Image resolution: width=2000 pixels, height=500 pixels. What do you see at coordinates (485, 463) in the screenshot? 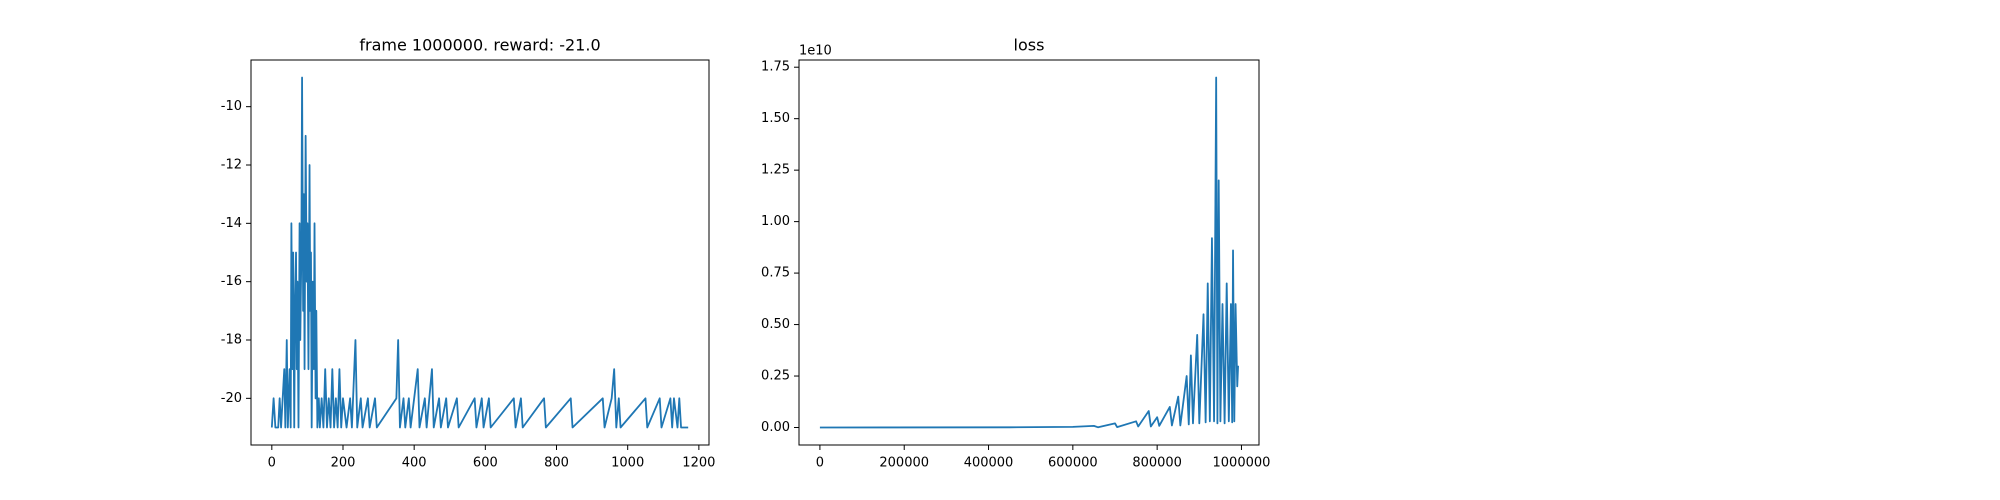
I see `x-tick-label: 600` at bounding box center [485, 463].